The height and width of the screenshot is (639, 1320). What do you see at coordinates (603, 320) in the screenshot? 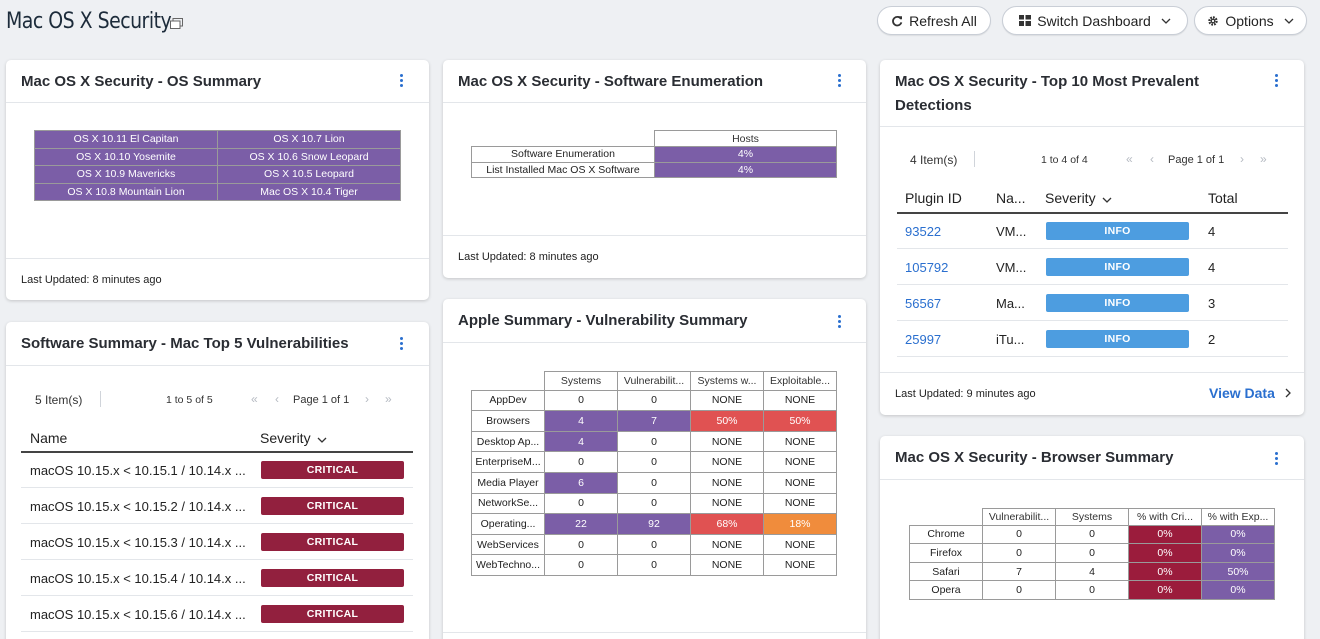
I see `card-title: Apple Summary - Vulnerability Summary` at bounding box center [603, 320].